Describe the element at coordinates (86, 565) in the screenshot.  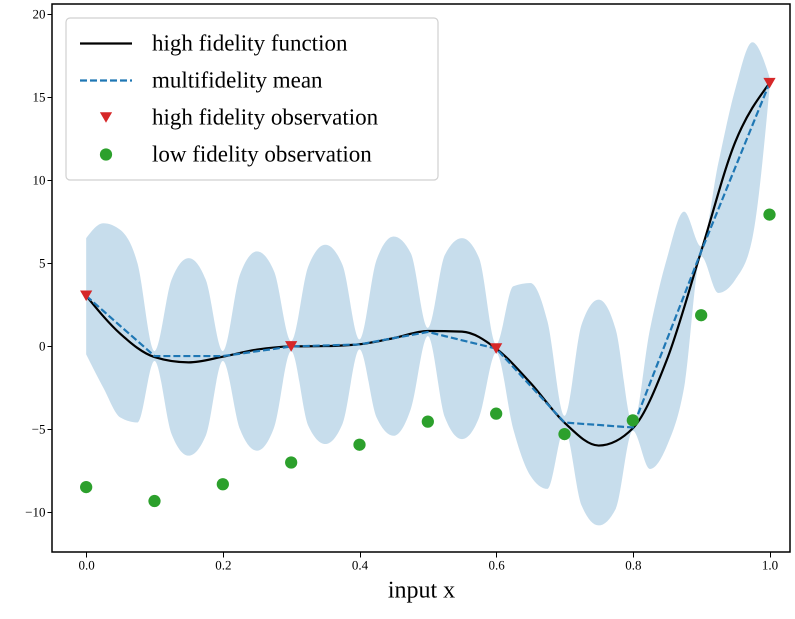
I see `x-tick-label: 0.0` at that location.